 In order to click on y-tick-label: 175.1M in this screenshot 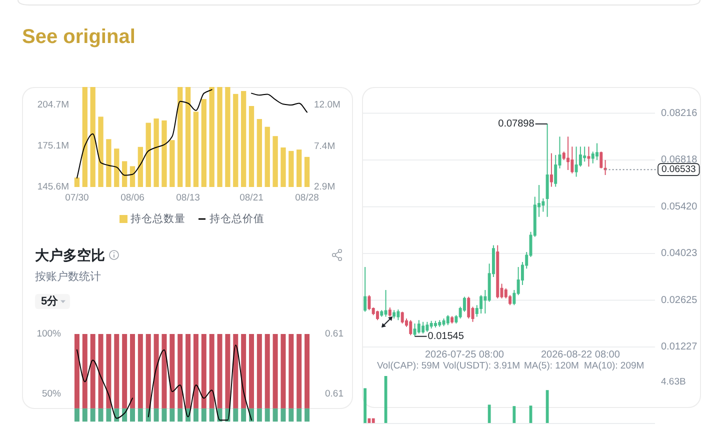, I will do `click(53, 146)`.